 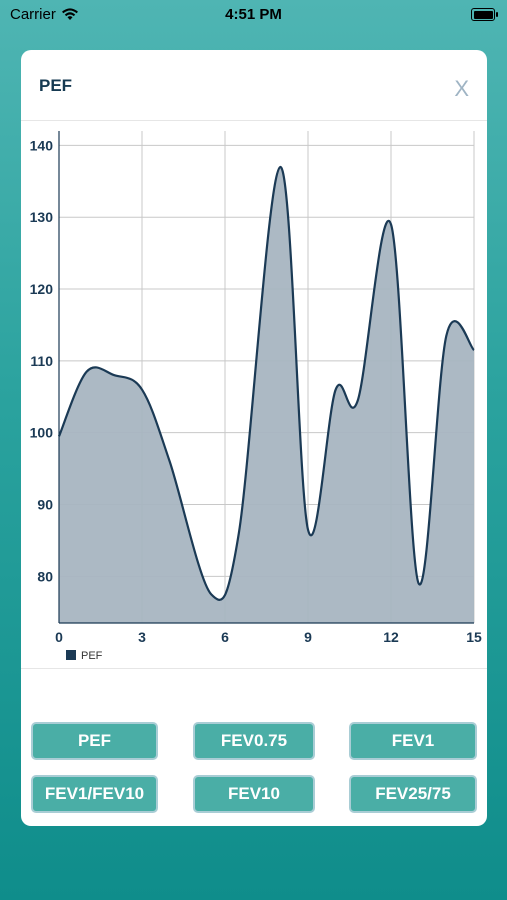 I want to click on y-tick-label: 80, so click(x=45, y=576).